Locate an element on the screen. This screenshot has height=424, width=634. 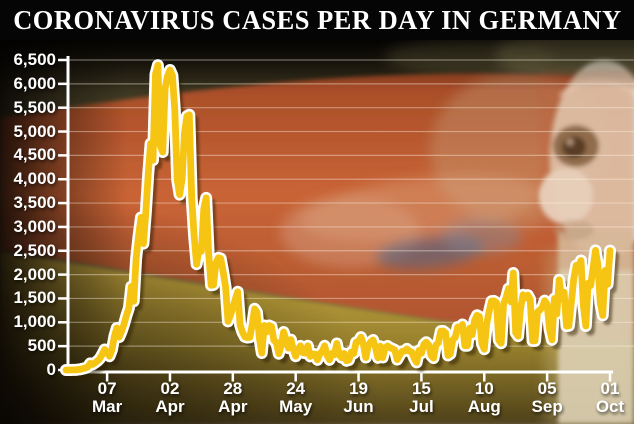
page-title: CORONAVIRUS CASES PER DAY IN GERMANY is located at coordinates (317, 19).